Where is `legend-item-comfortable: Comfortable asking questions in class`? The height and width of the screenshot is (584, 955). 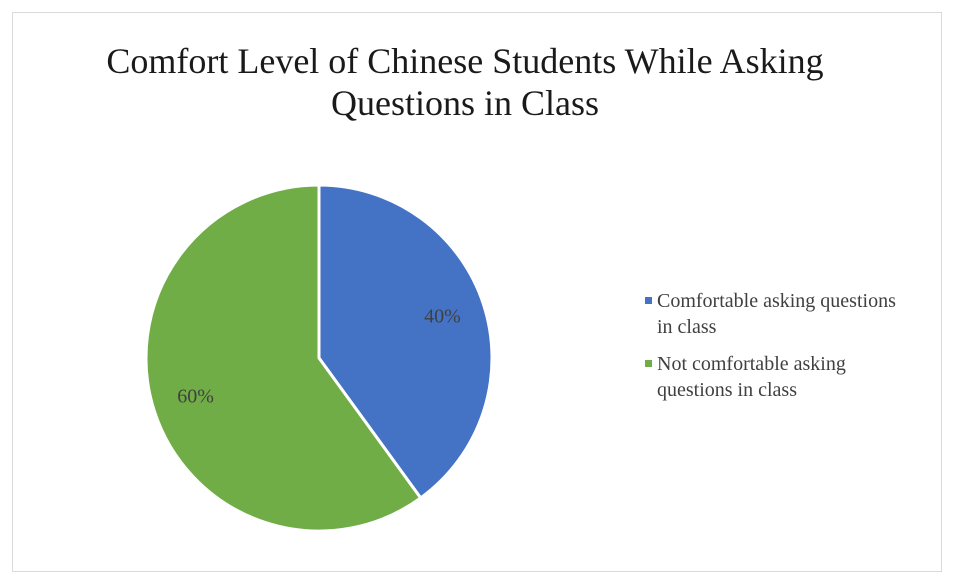
legend-item-comfortable: Comfortable asking questions in class is located at coordinates (795, 314).